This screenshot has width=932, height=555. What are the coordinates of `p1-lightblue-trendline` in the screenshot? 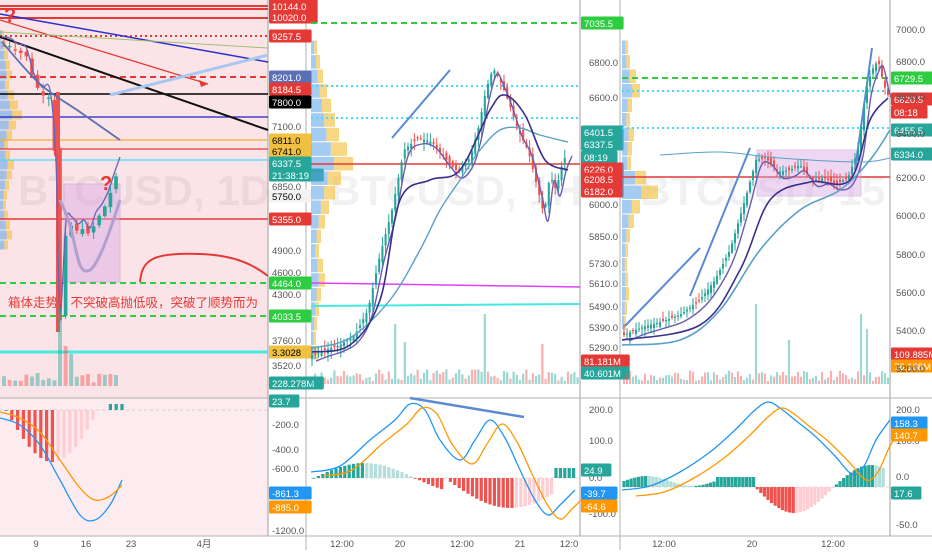 It's located at (189, 75).